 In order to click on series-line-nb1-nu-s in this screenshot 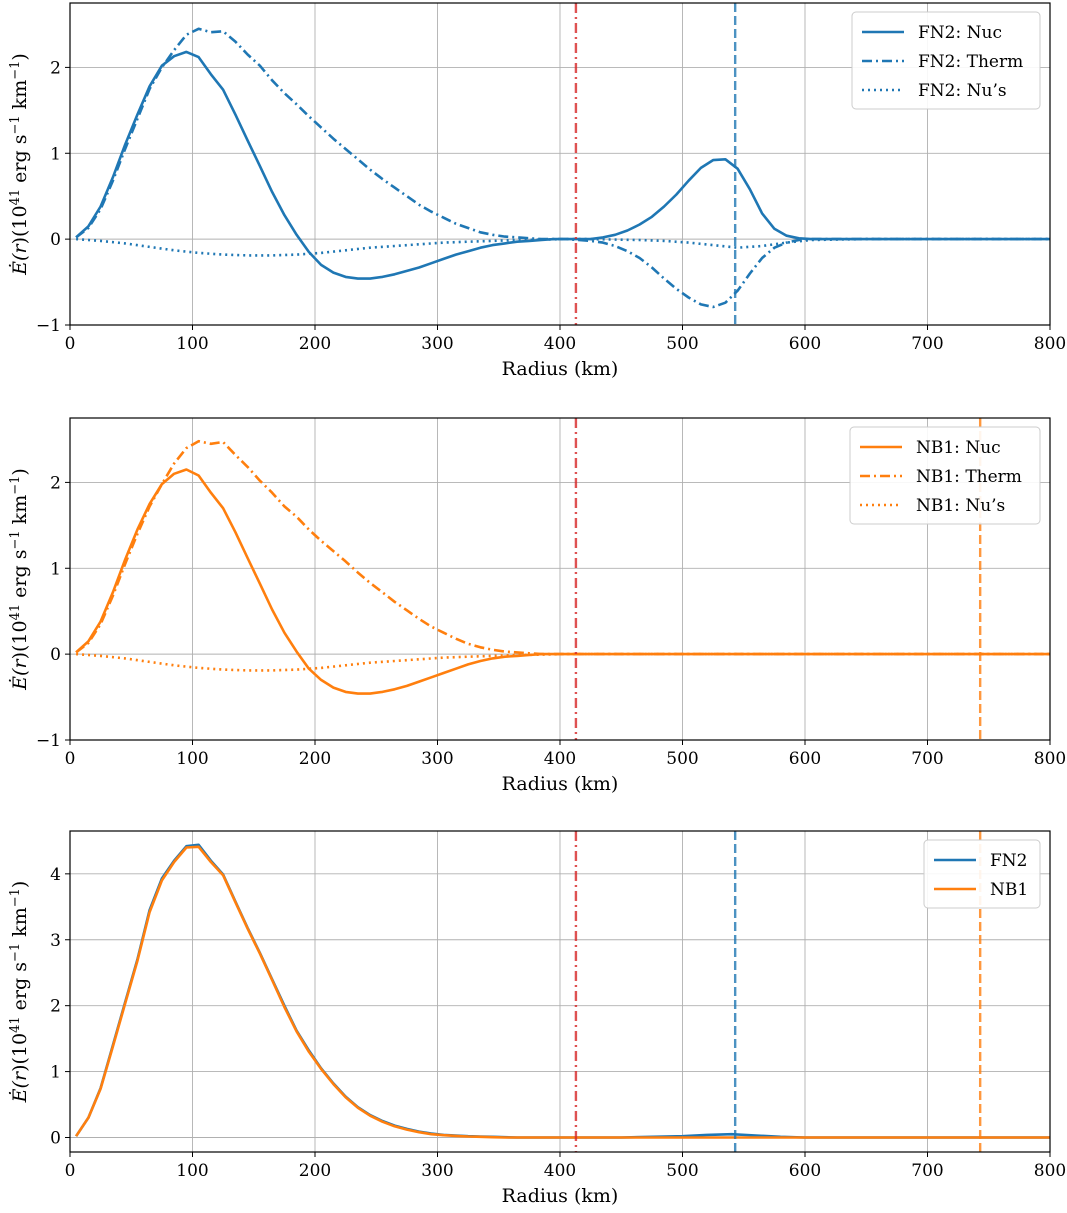, I will do `click(563, 662)`.